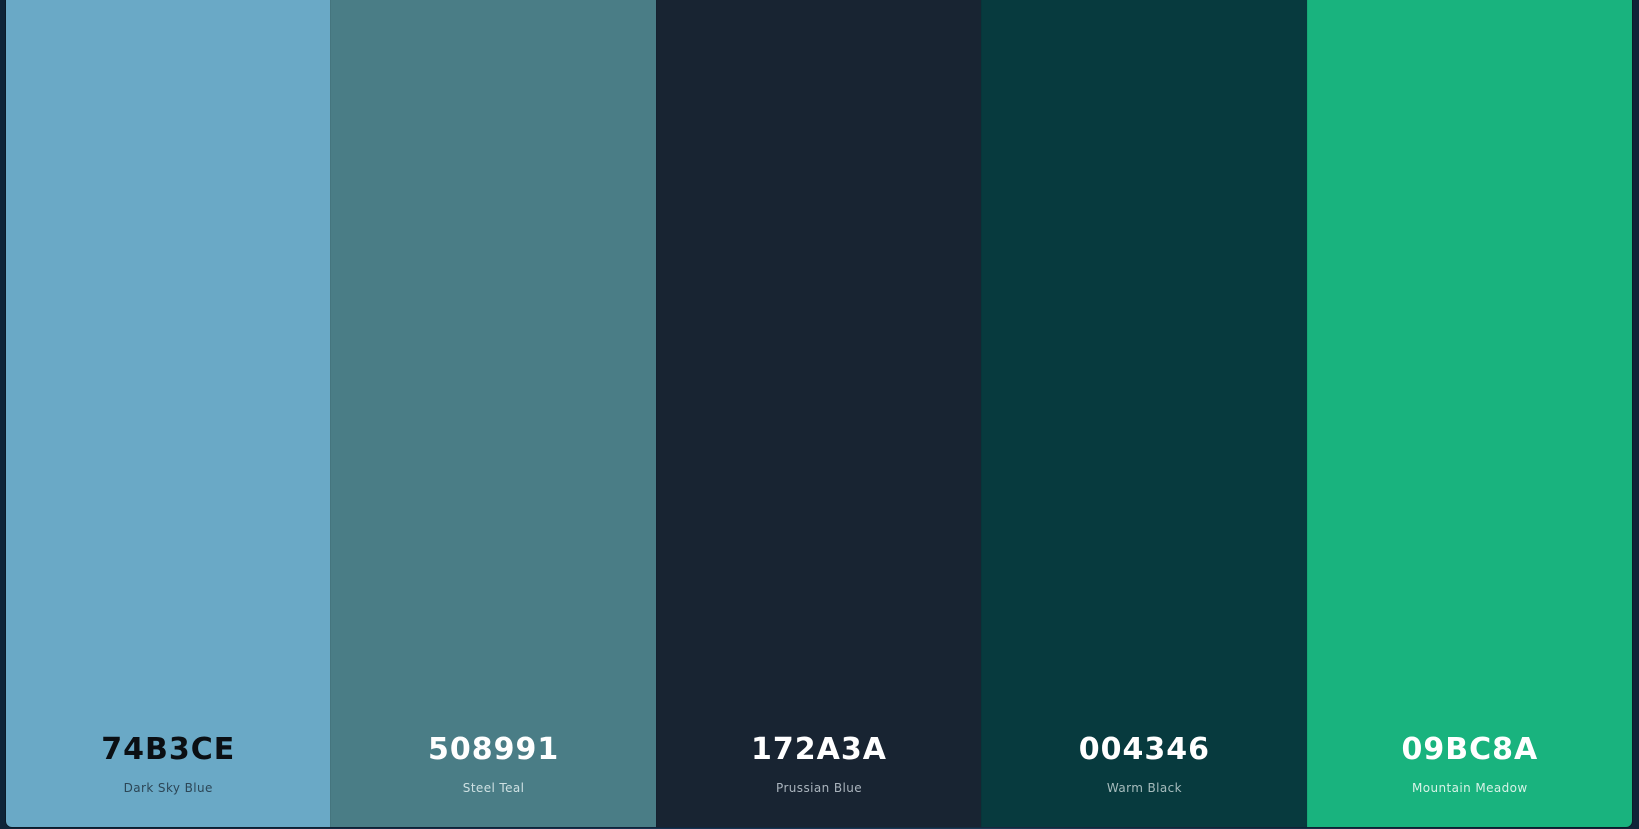 Image resolution: width=1639 pixels, height=829 pixels. What do you see at coordinates (493, 749) in the screenshot?
I see `hex-code: 508991` at bounding box center [493, 749].